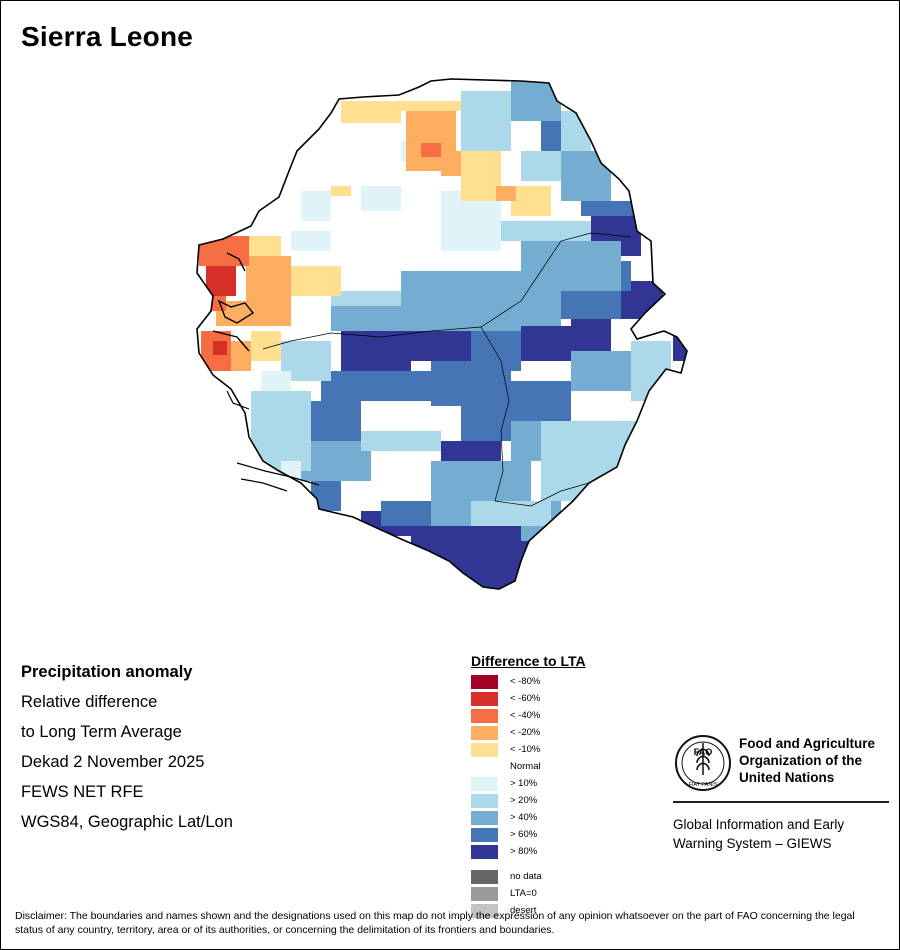 This screenshot has height=950, width=900. I want to click on legend-item: no data, so click(528, 877).